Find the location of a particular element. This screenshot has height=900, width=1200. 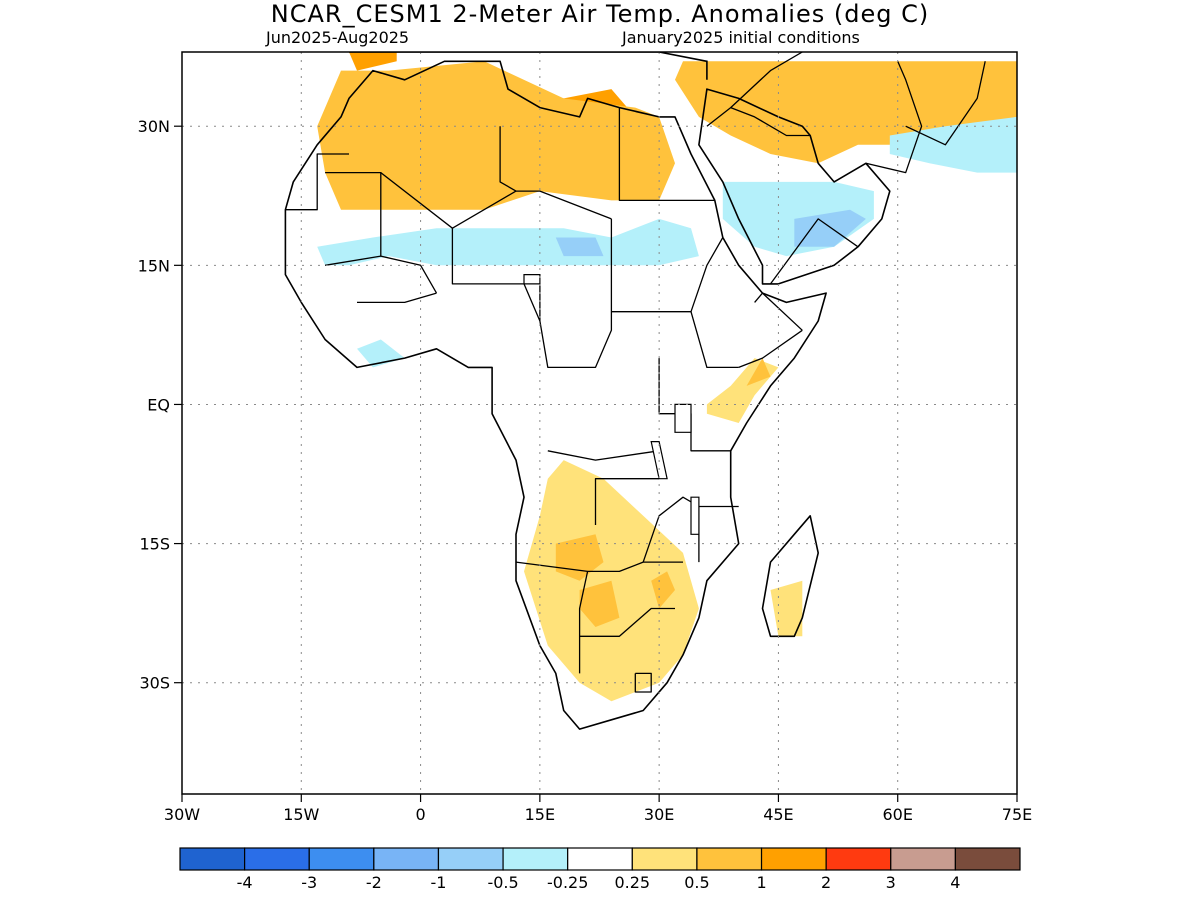

initial-conditions: January2025 initial conditions is located at coordinates (741, 37).